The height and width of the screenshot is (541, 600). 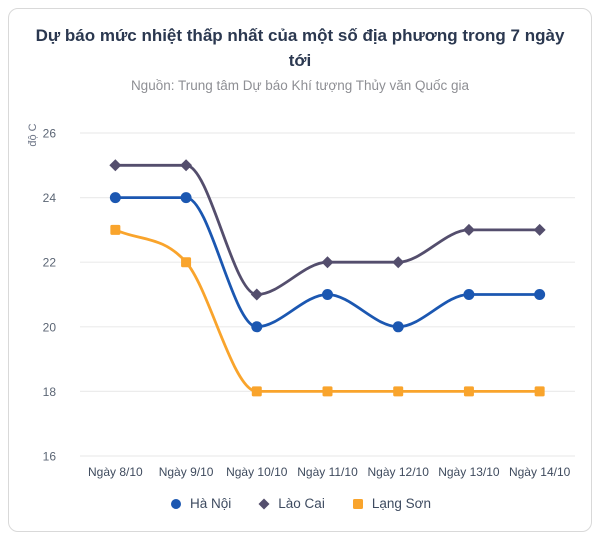 I want to click on y-tick-26: 26, so click(x=50, y=134).